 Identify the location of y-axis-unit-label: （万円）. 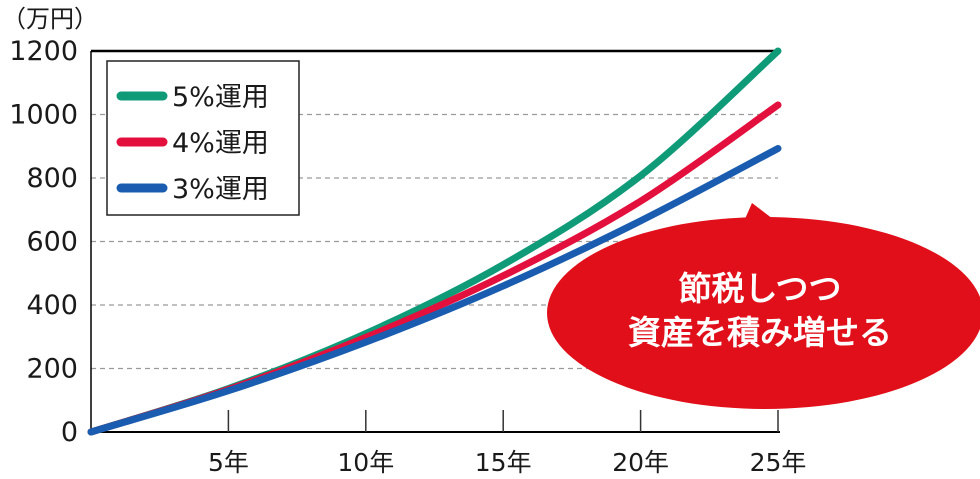
(50, 19).